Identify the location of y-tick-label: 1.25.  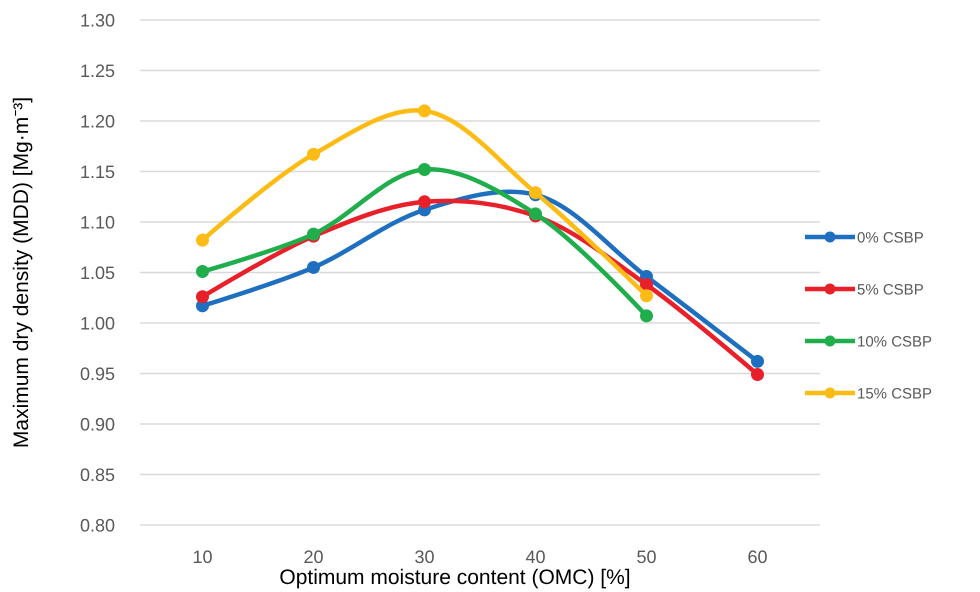
(97, 70).